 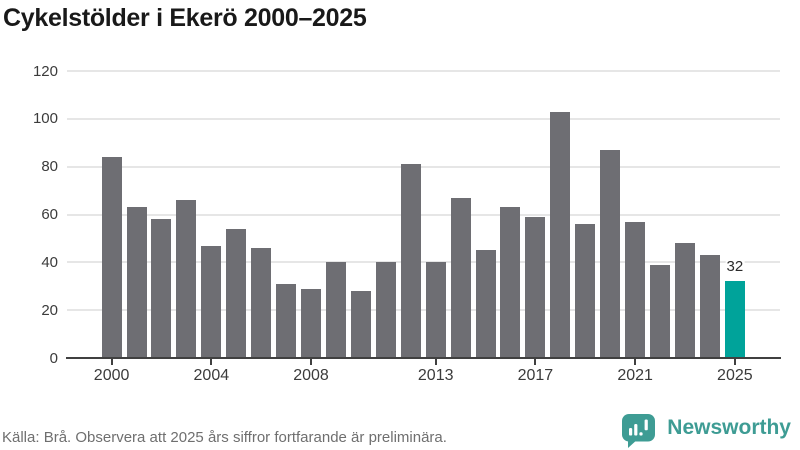 I want to click on x-tick-2013, so click(x=435, y=362).